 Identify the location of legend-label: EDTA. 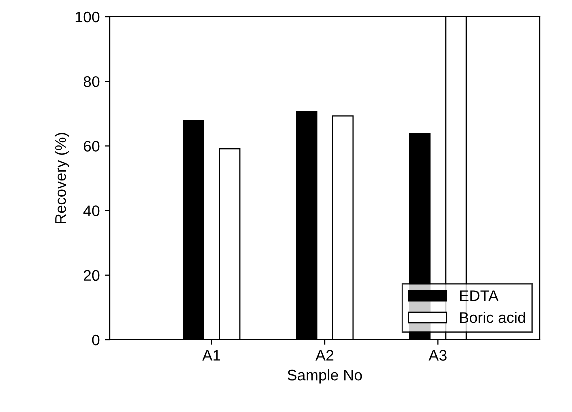
(479, 296).